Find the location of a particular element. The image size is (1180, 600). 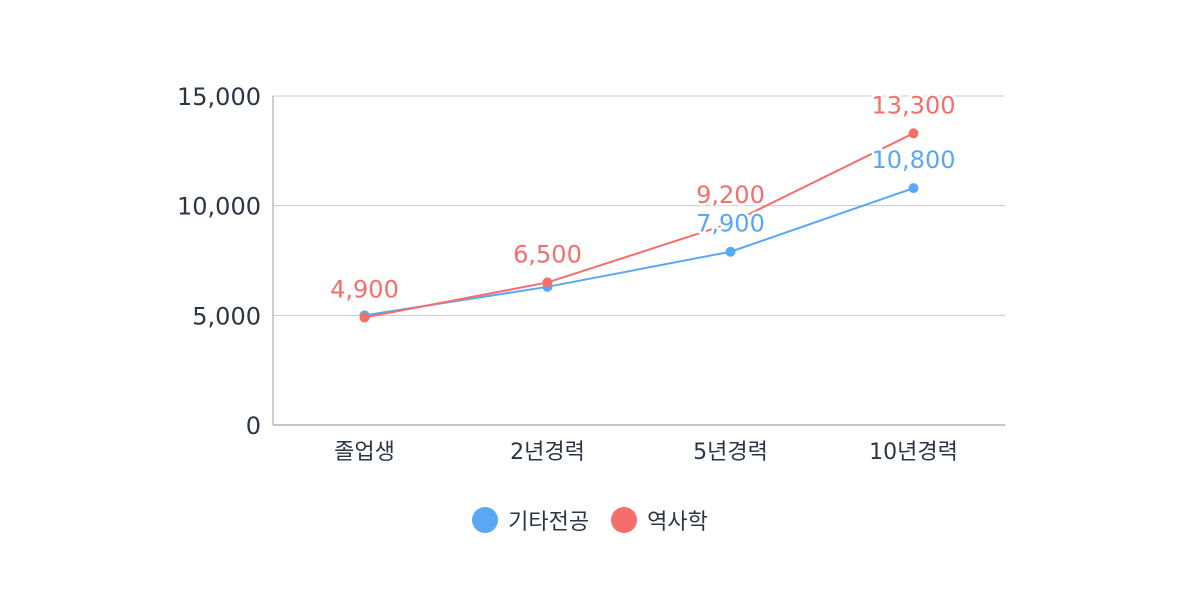

y-tick-label: 5,000 is located at coordinates (226, 316).